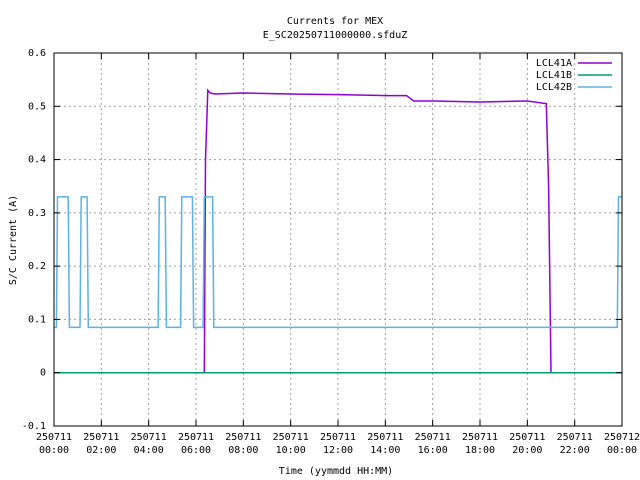 This screenshot has height=480, width=640. I want to click on chart-subtitle: E_SC20250711000000.sfduZ, so click(335, 35).